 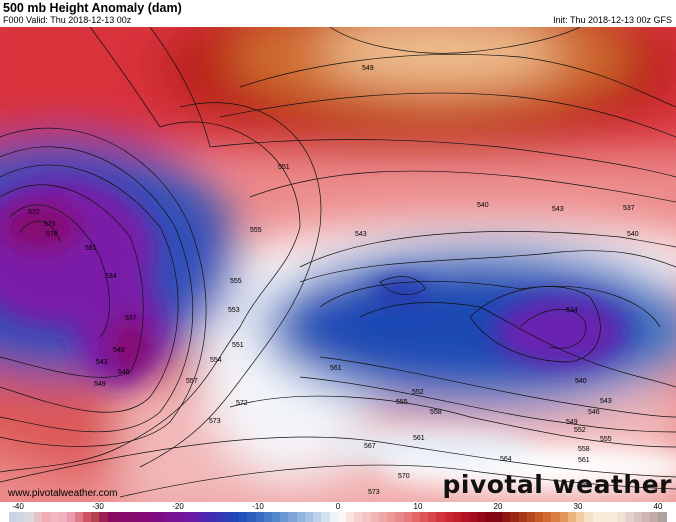 I want to click on contour-label: 558, so click(x=584, y=449).